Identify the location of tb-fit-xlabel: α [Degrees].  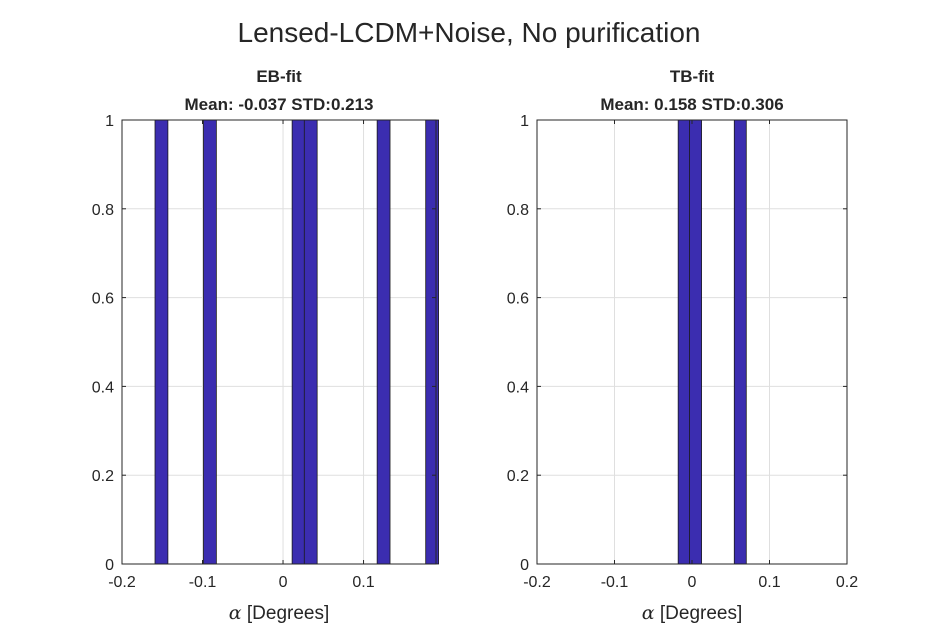
(692, 613).